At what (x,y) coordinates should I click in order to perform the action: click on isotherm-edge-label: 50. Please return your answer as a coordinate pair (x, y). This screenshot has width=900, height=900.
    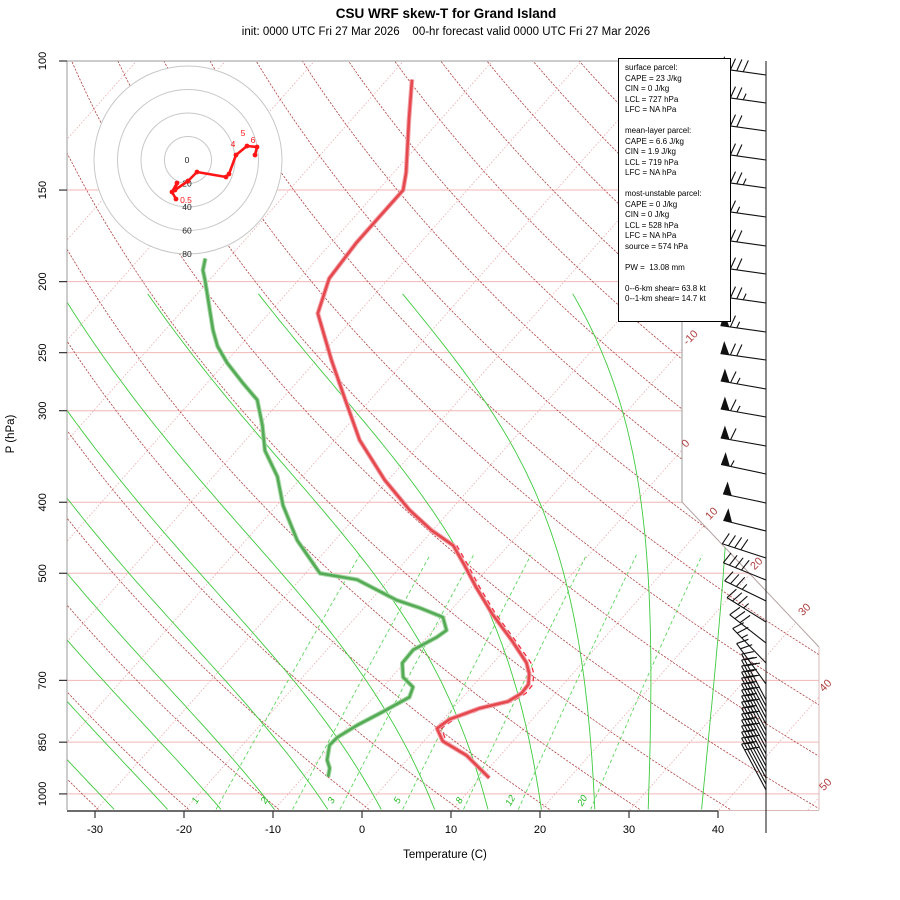
    Looking at the image, I should click on (825, 784).